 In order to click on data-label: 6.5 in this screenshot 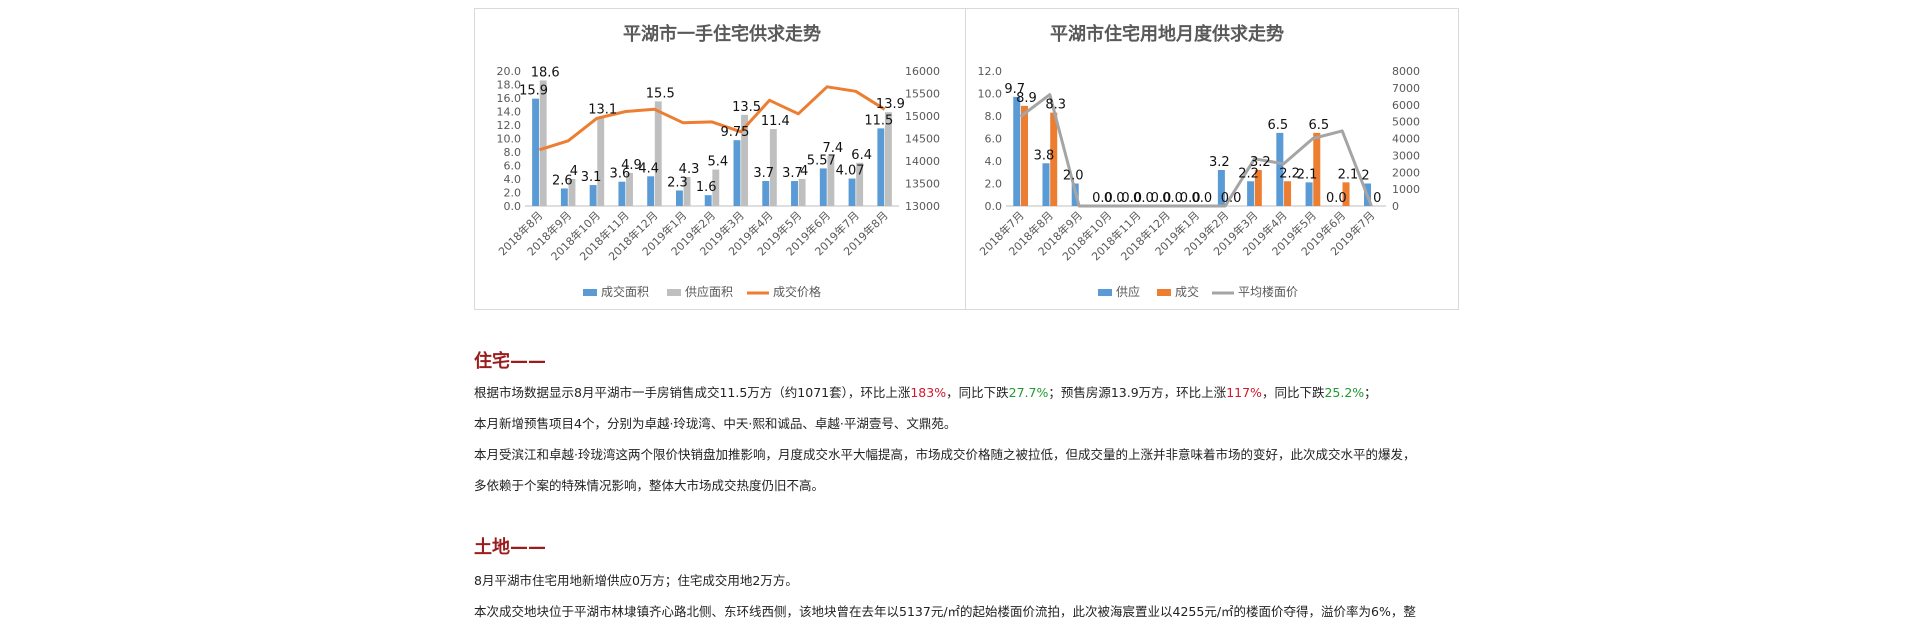, I will do `click(1318, 125)`.